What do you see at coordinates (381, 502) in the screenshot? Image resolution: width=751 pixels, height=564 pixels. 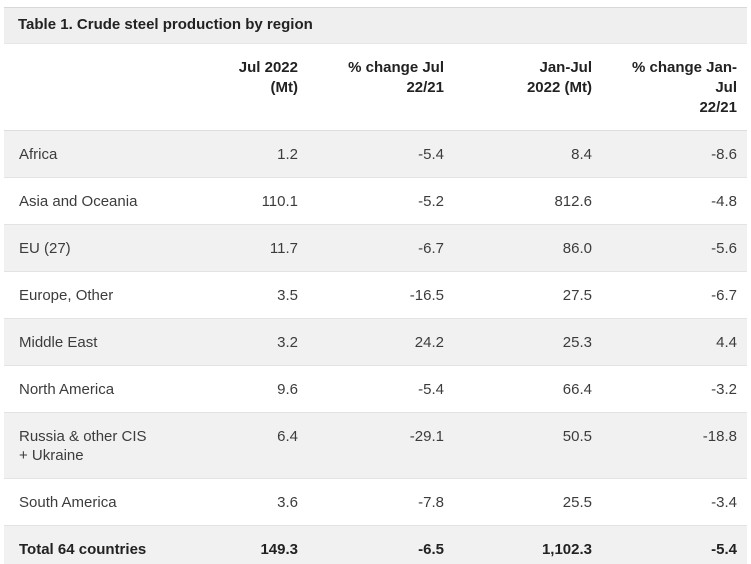 I see `value-cell: -7.8` at bounding box center [381, 502].